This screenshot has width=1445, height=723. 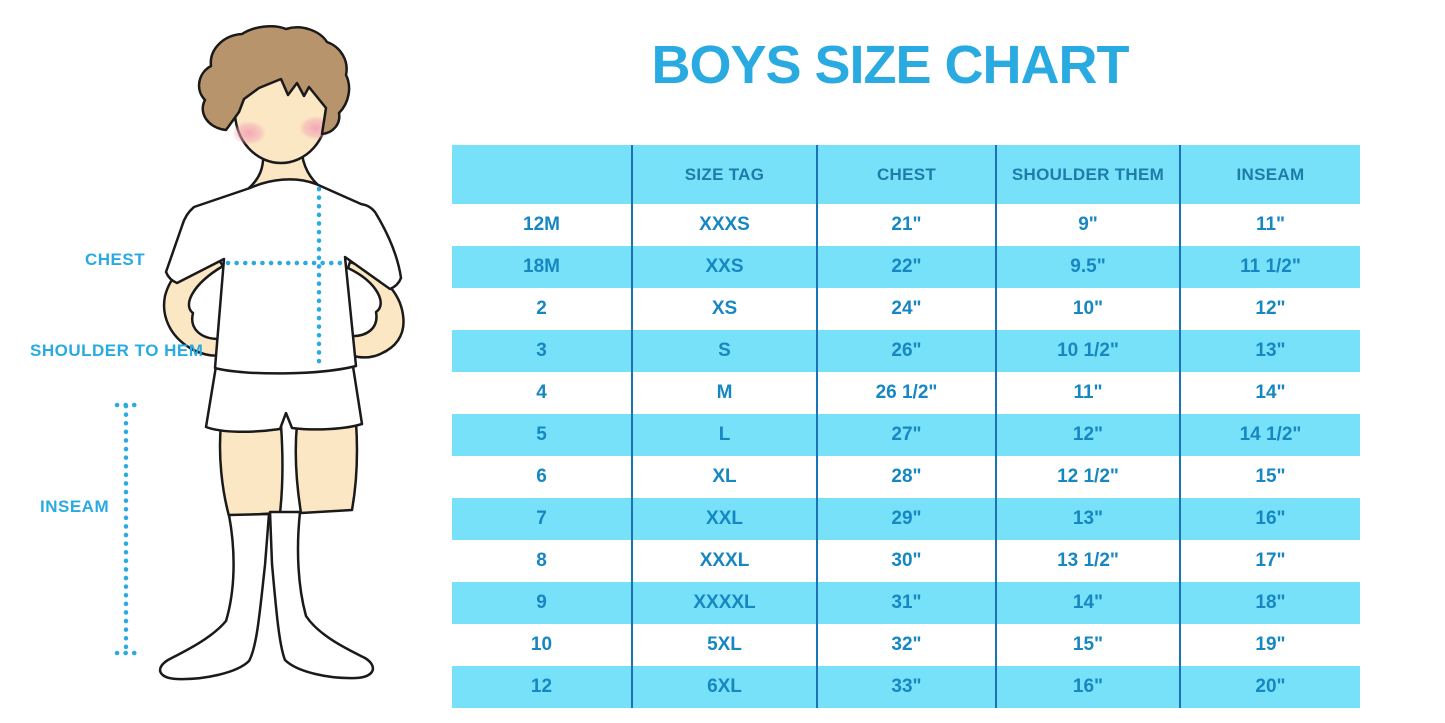 I want to click on table-cell: 20", so click(x=1269, y=687).